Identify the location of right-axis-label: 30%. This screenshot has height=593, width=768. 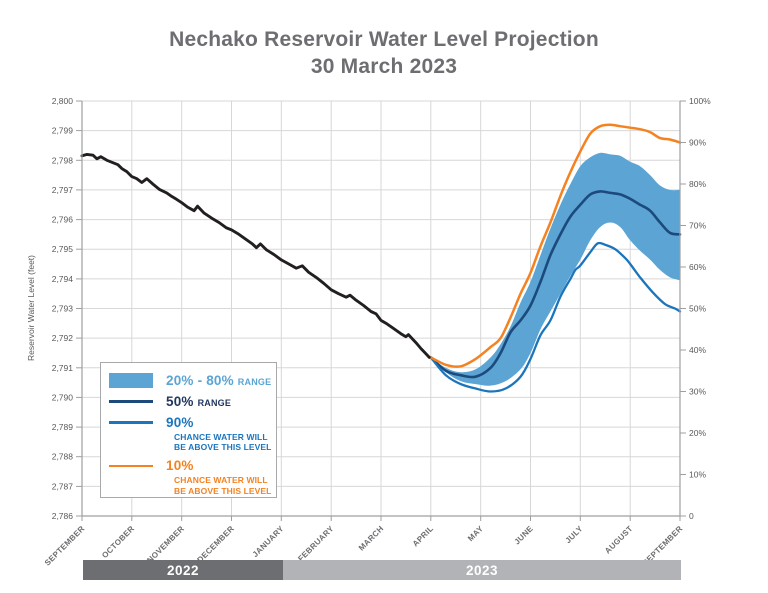
(697, 392).